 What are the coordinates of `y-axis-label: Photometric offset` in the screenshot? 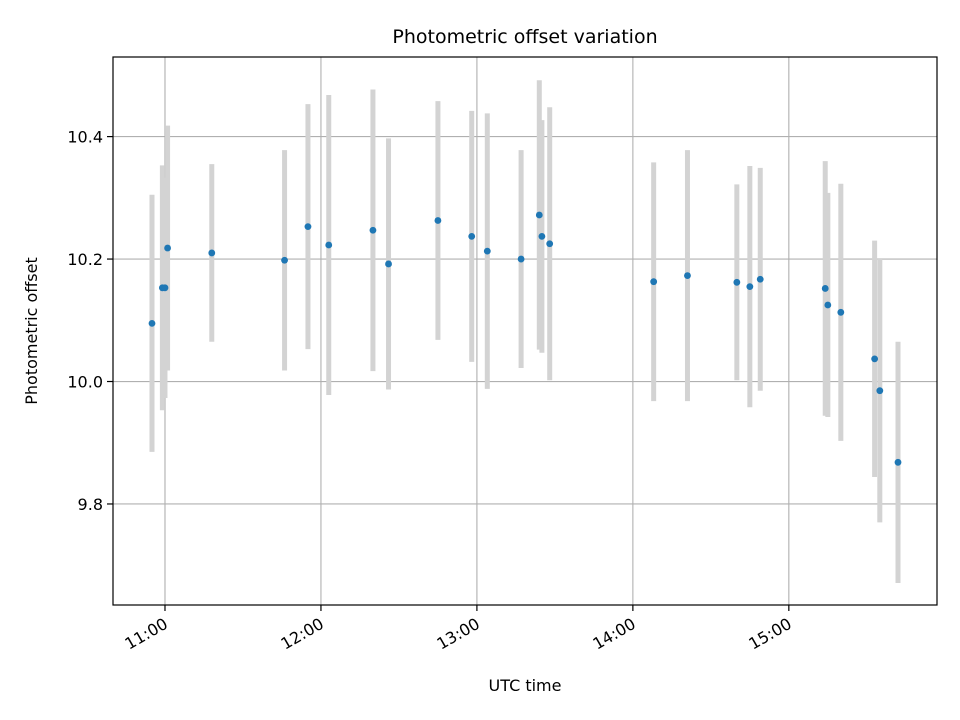 It's located at (31, 331).